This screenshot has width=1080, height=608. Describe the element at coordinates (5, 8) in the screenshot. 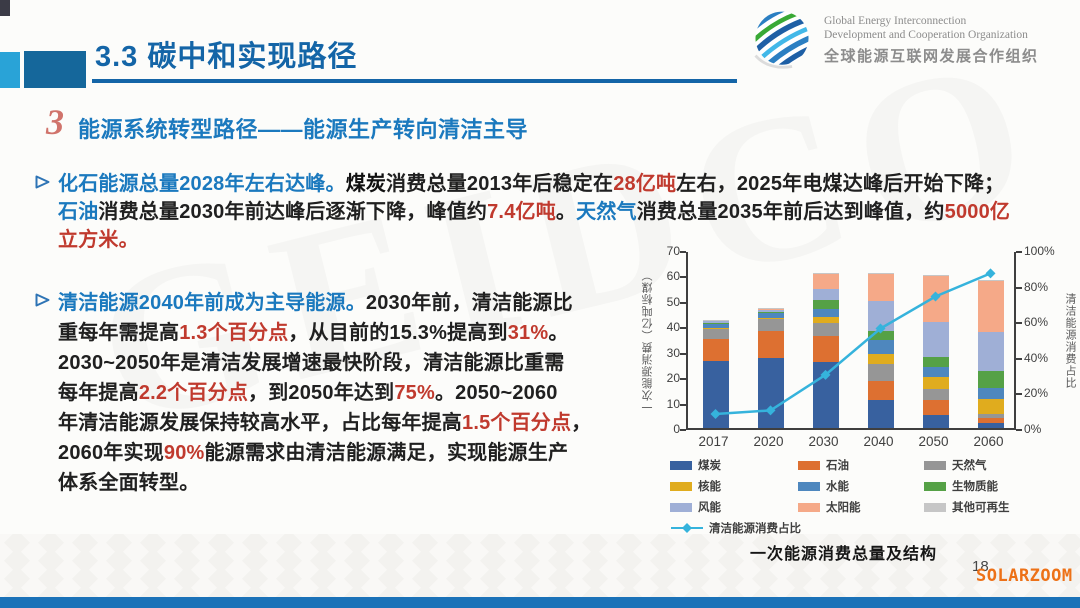

I see `corner-notch` at that location.